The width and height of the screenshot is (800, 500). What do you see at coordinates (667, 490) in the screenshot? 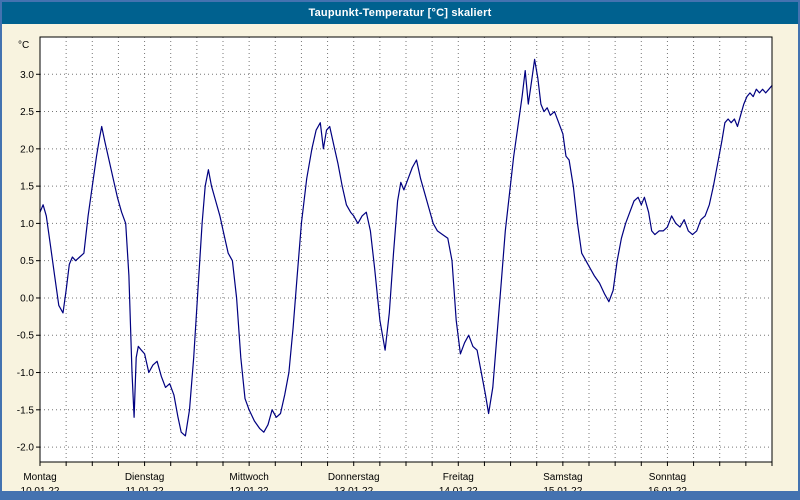
I see `x-date-label: 16.01.22` at bounding box center [667, 490].